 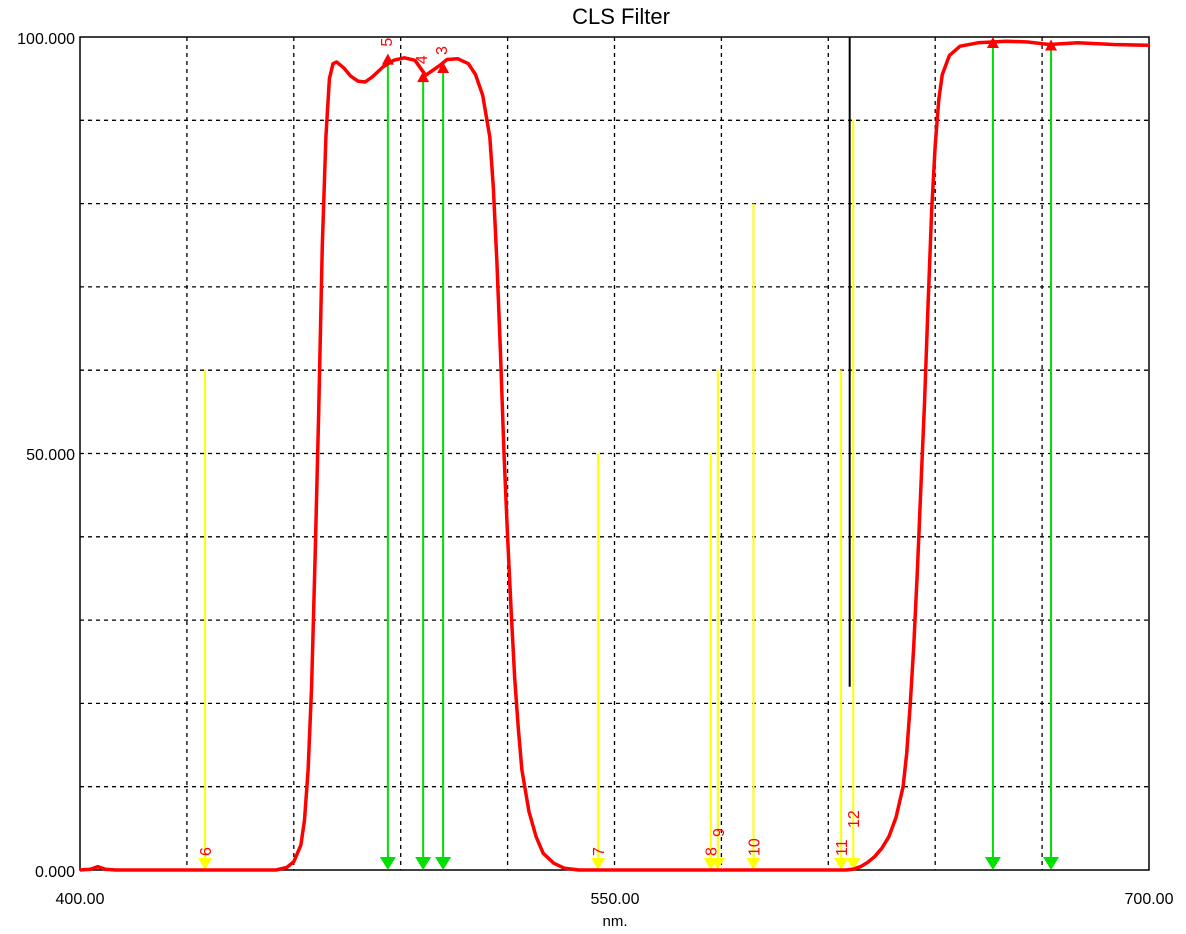 What do you see at coordinates (719, 832) in the screenshot?
I see `marker-label: 9` at bounding box center [719, 832].